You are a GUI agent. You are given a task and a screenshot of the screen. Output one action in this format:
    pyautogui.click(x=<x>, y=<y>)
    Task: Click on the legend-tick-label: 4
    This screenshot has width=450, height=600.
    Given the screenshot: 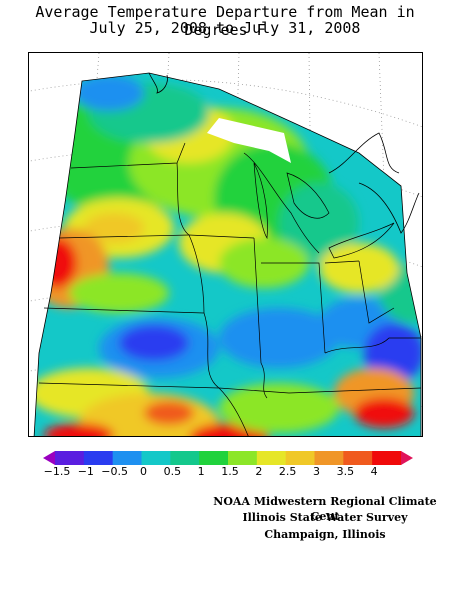 What is the action you would take?
    pyautogui.click(x=374, y=471)
    